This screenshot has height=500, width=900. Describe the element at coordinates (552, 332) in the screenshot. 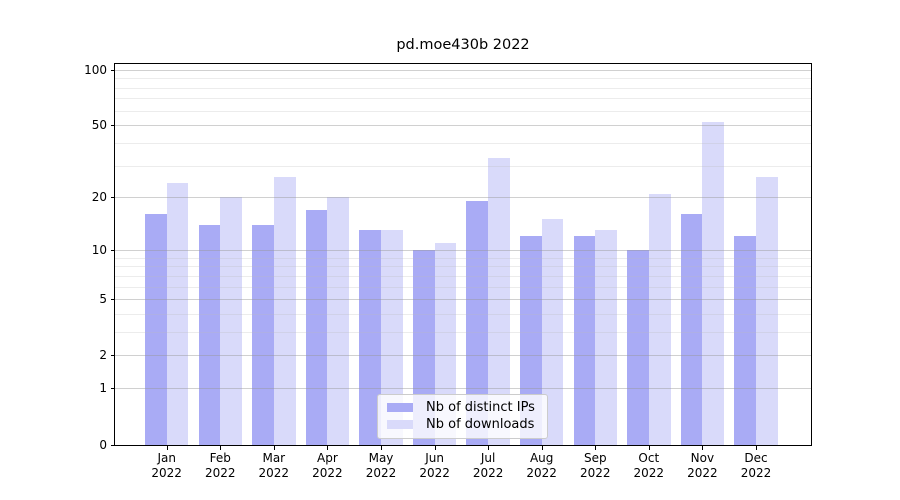

I see `bar-downloads-aug` at that location.